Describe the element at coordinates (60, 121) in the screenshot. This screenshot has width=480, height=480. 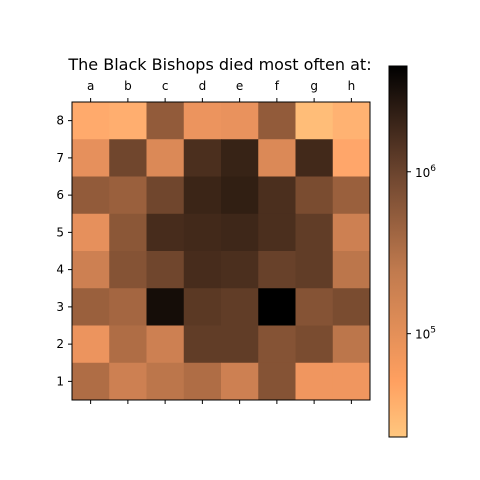
I see `y-tick-label-8: 8` at that location.